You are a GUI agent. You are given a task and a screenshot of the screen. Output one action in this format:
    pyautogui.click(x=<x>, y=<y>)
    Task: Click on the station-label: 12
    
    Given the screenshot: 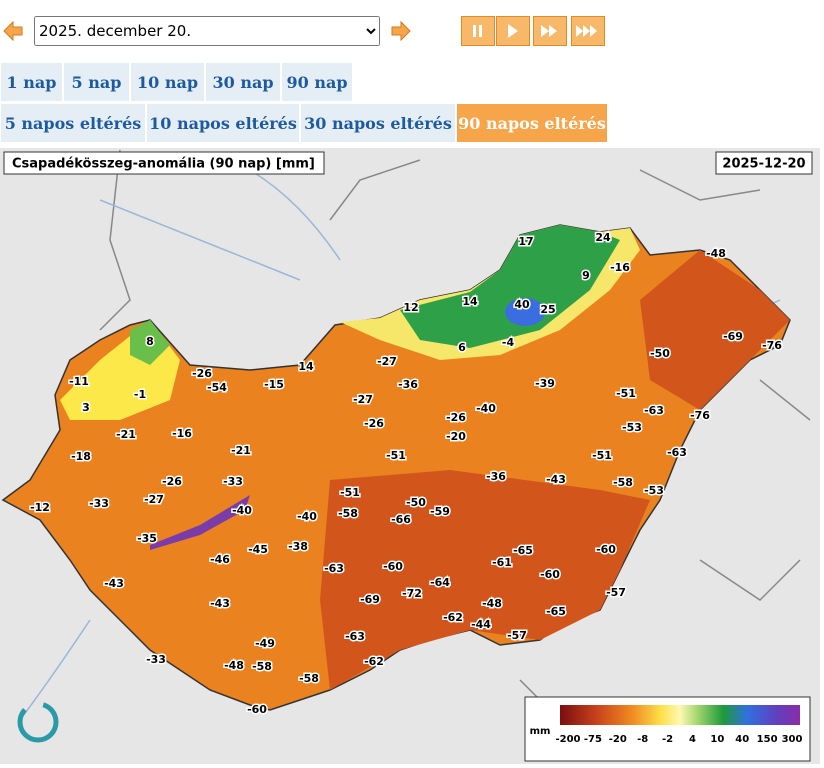 What is the action you would take?
    pyautogui.click(x=410, y=307)
    